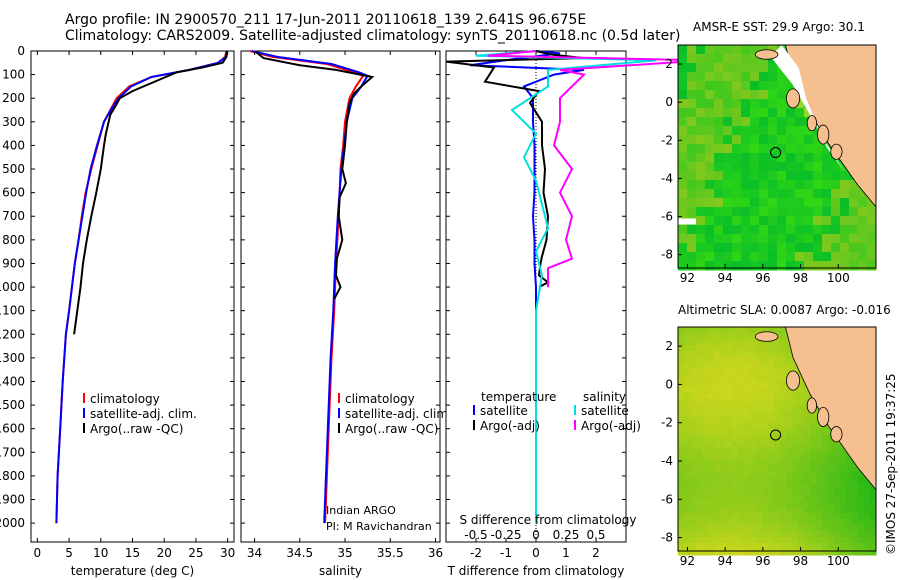  I want to click on x-tick-label: 94, so click(725, 278).